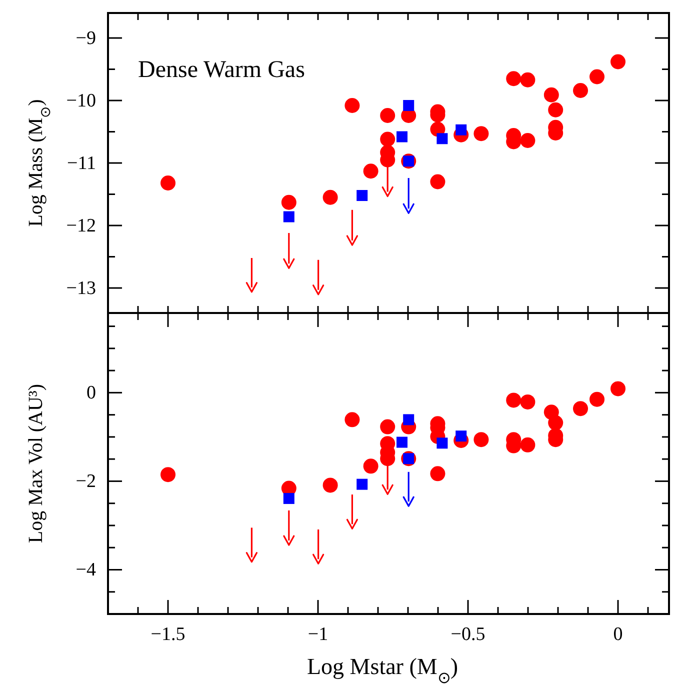 The width and height of the screenshot is (678, 684). I want to click on text: Dense Warm Gas, so click(221, 70).